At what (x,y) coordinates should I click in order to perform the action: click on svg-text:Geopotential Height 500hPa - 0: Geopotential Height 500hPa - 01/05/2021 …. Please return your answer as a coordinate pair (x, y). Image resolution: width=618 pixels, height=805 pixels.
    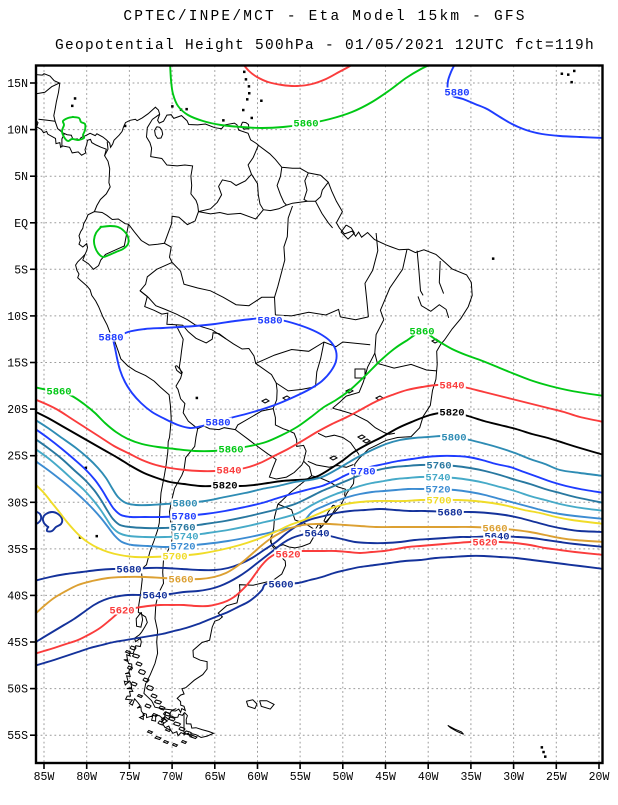
    Looking at the image, I should click on (325, 46).